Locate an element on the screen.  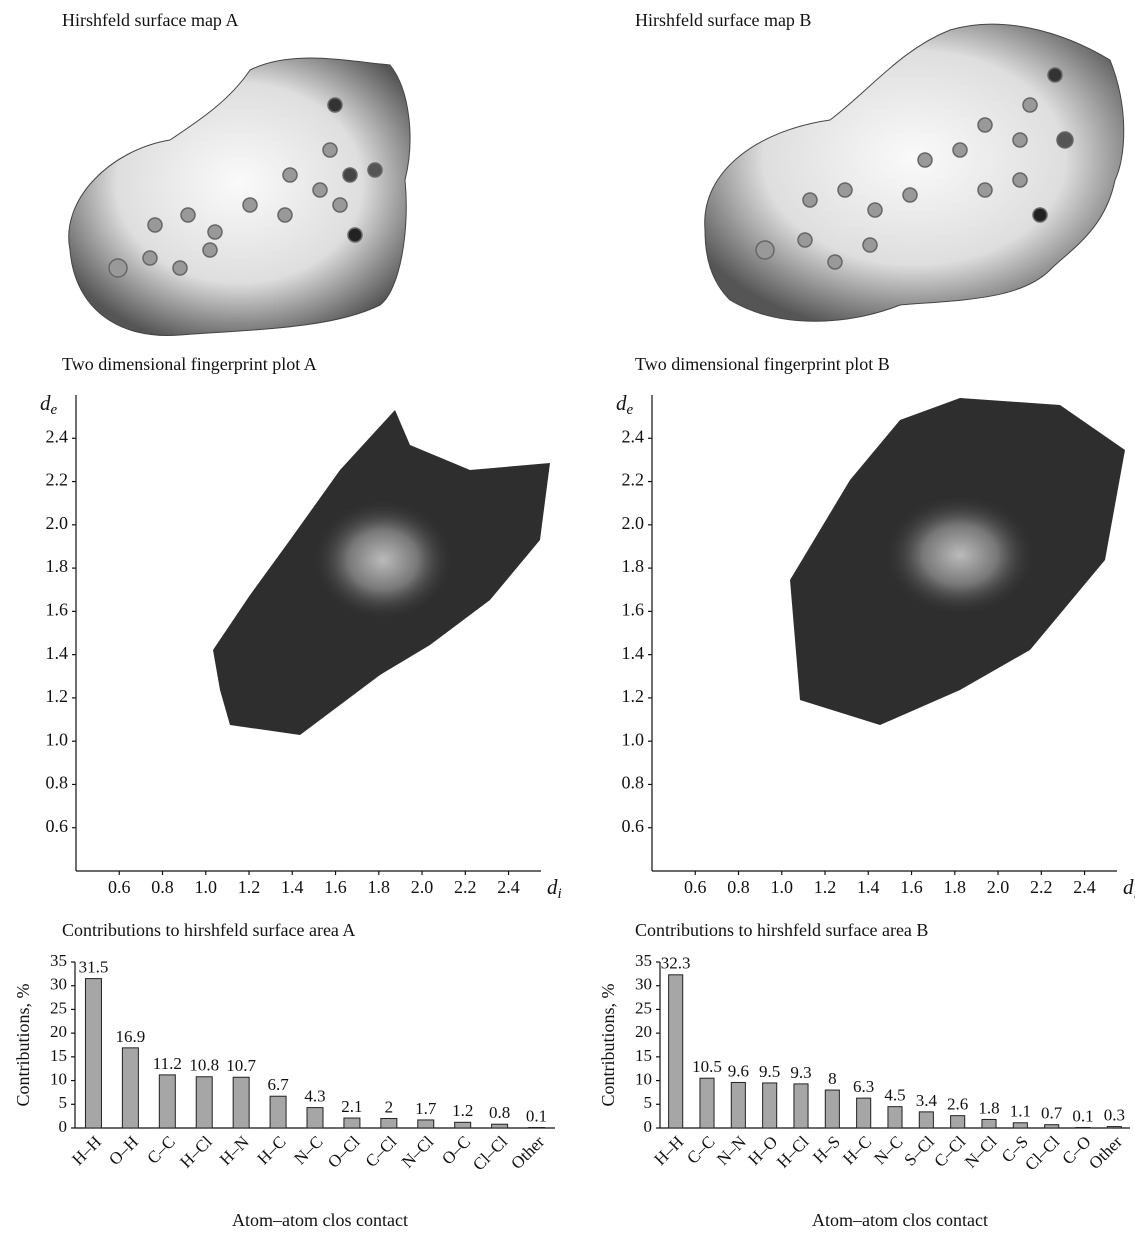
value-label: 9.3 is located at coordinates (800, 1072).